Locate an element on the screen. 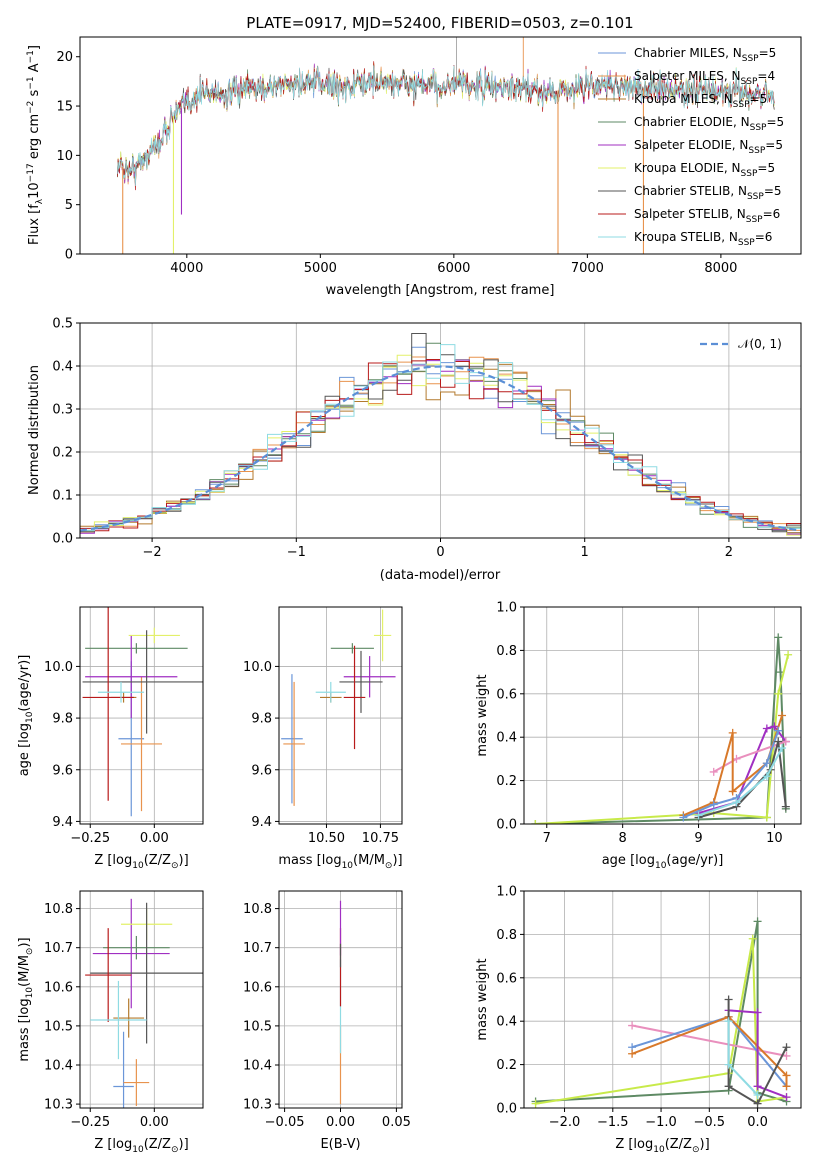 The height and width of the screenshot is (1170, 819). x-tick-label: 7 is located at coordinates (547, 838).